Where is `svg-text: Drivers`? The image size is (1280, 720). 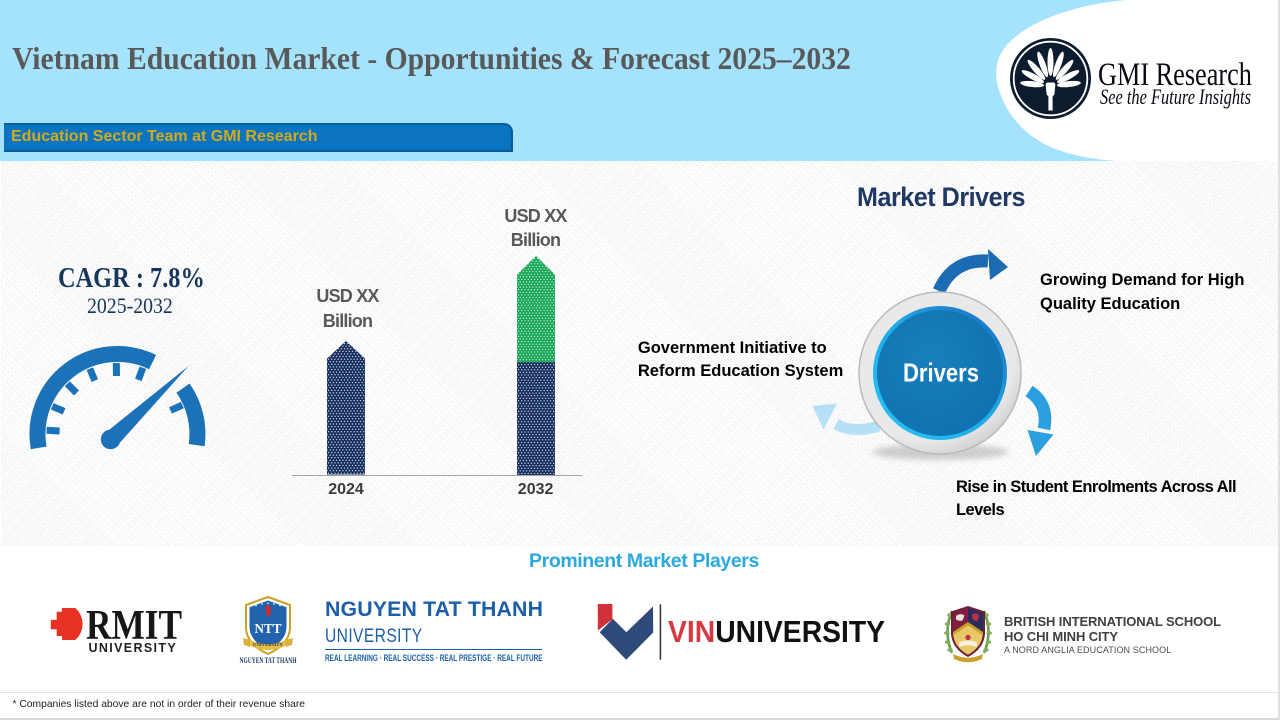 svg-text: Drivers is located at coordinates (941, 373).